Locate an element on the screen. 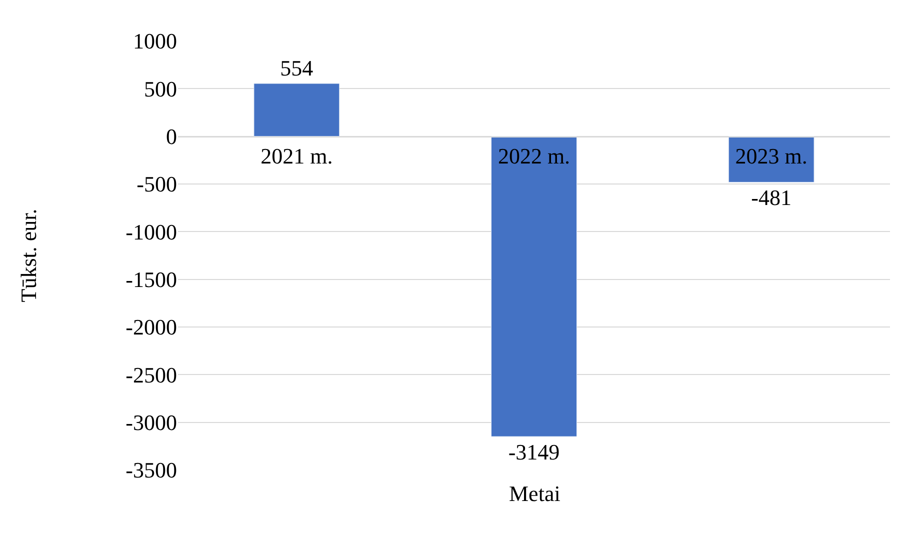 The image size is (905, 533). y-tick-label: -1000 is located at coordinates (151, 231).